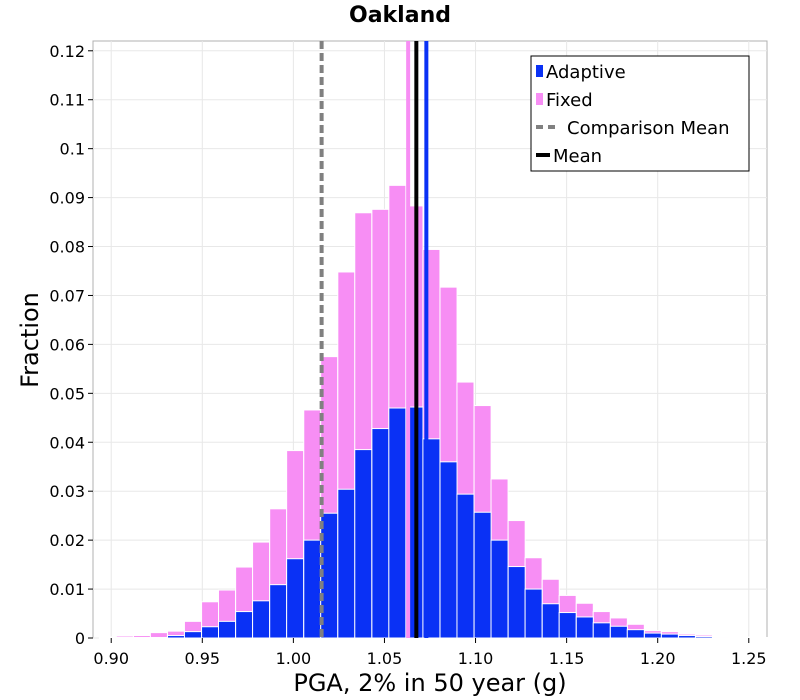  Describe the element at coordinates (67, 295) in the screenshot. I see `y-tick-label: 0.07` at that location.